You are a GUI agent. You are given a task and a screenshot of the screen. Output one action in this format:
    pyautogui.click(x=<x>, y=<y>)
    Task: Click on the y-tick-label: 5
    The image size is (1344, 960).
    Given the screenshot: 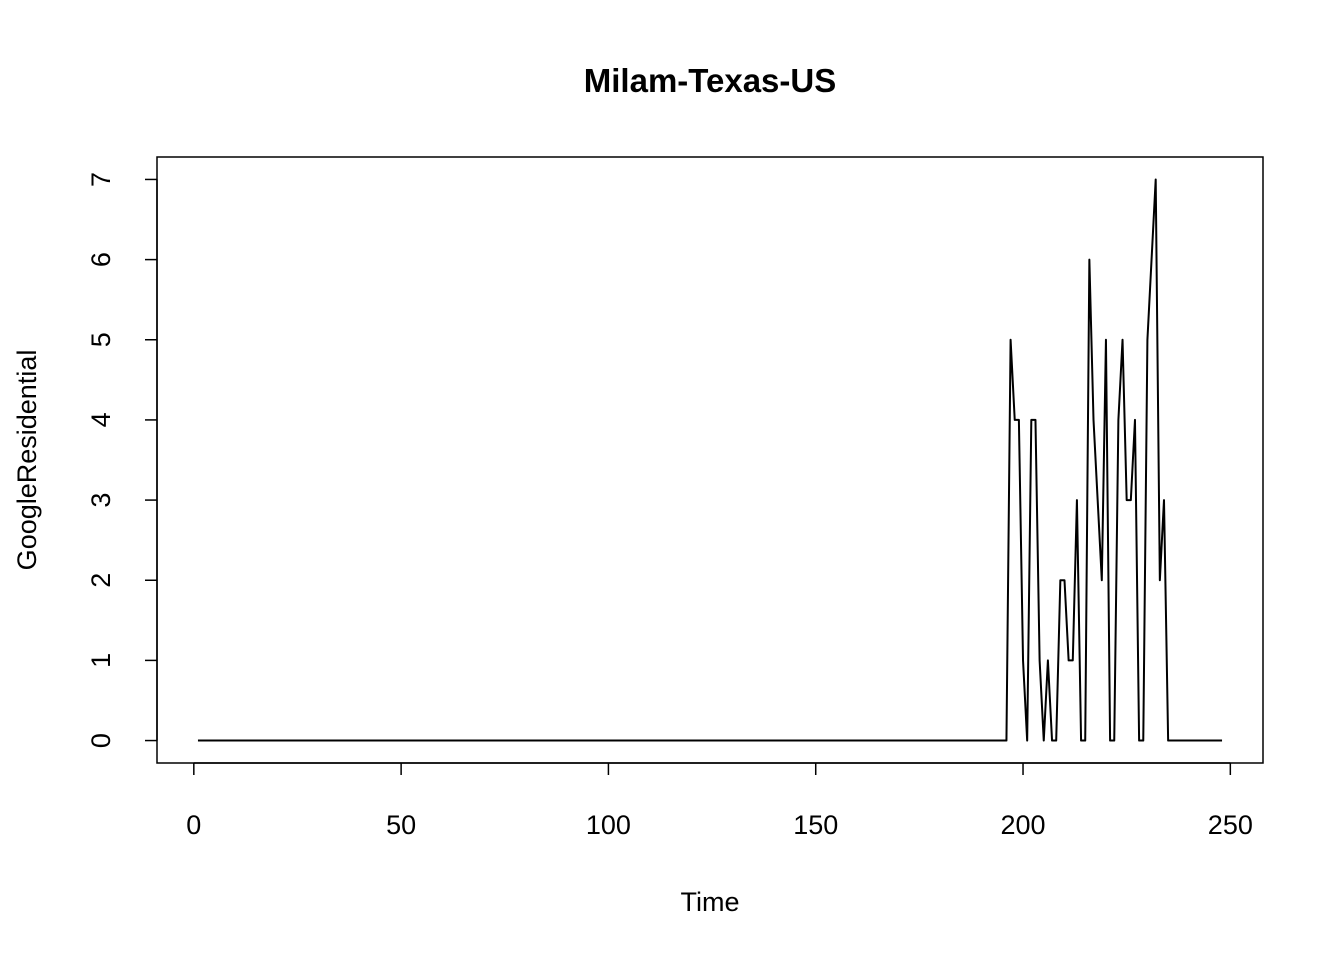 What is the action you would take?
    pyautogui.click(x=101, y=339)
    